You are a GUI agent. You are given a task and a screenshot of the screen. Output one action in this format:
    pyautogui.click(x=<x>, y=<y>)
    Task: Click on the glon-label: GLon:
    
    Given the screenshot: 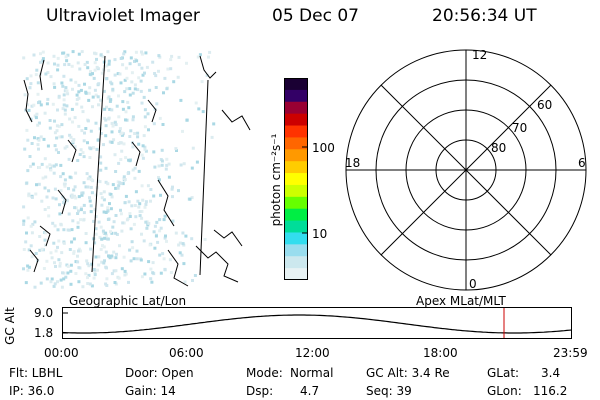 What is the action you would take?
    pyautogui.click(x=504, y=391)
    